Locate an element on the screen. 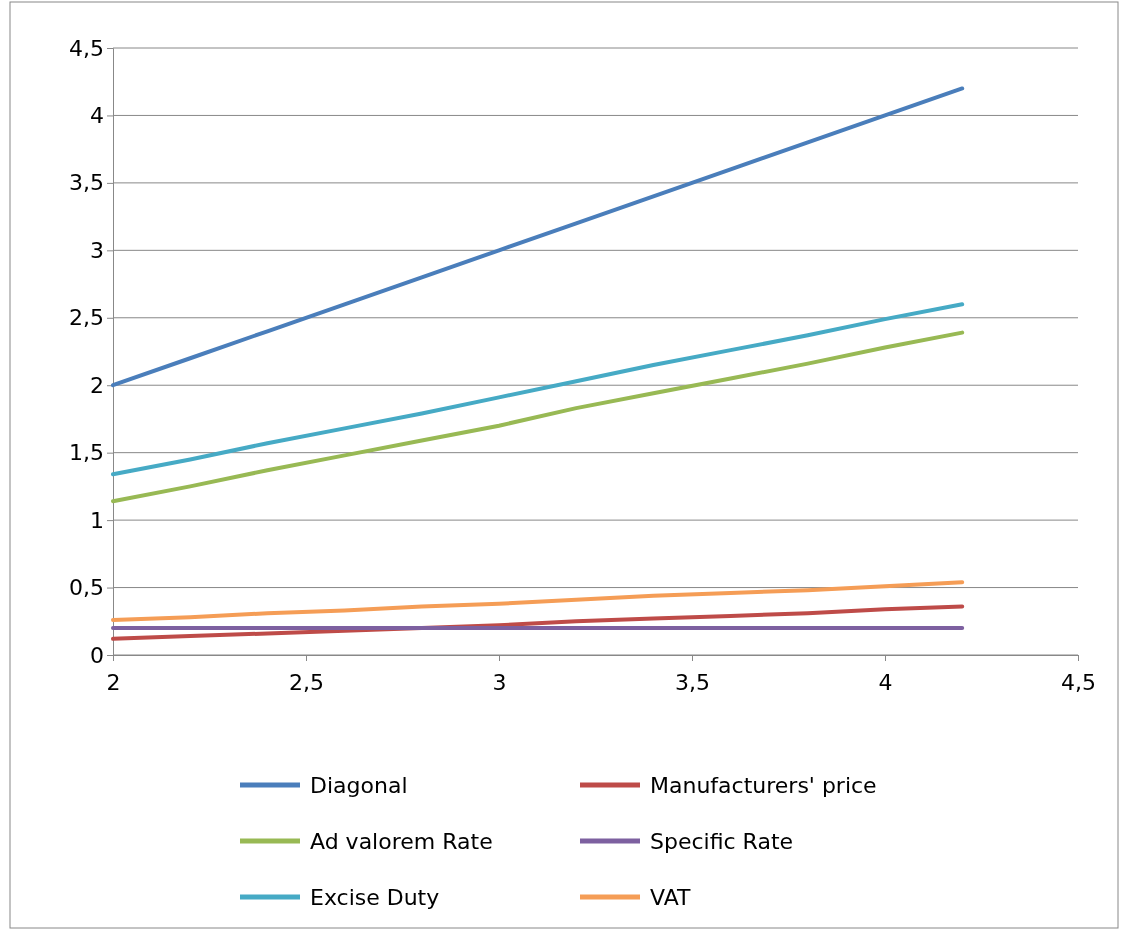 This screenshot has width=1122, height=930. x-tick-label: 4 is located at coordinates (885, 683).